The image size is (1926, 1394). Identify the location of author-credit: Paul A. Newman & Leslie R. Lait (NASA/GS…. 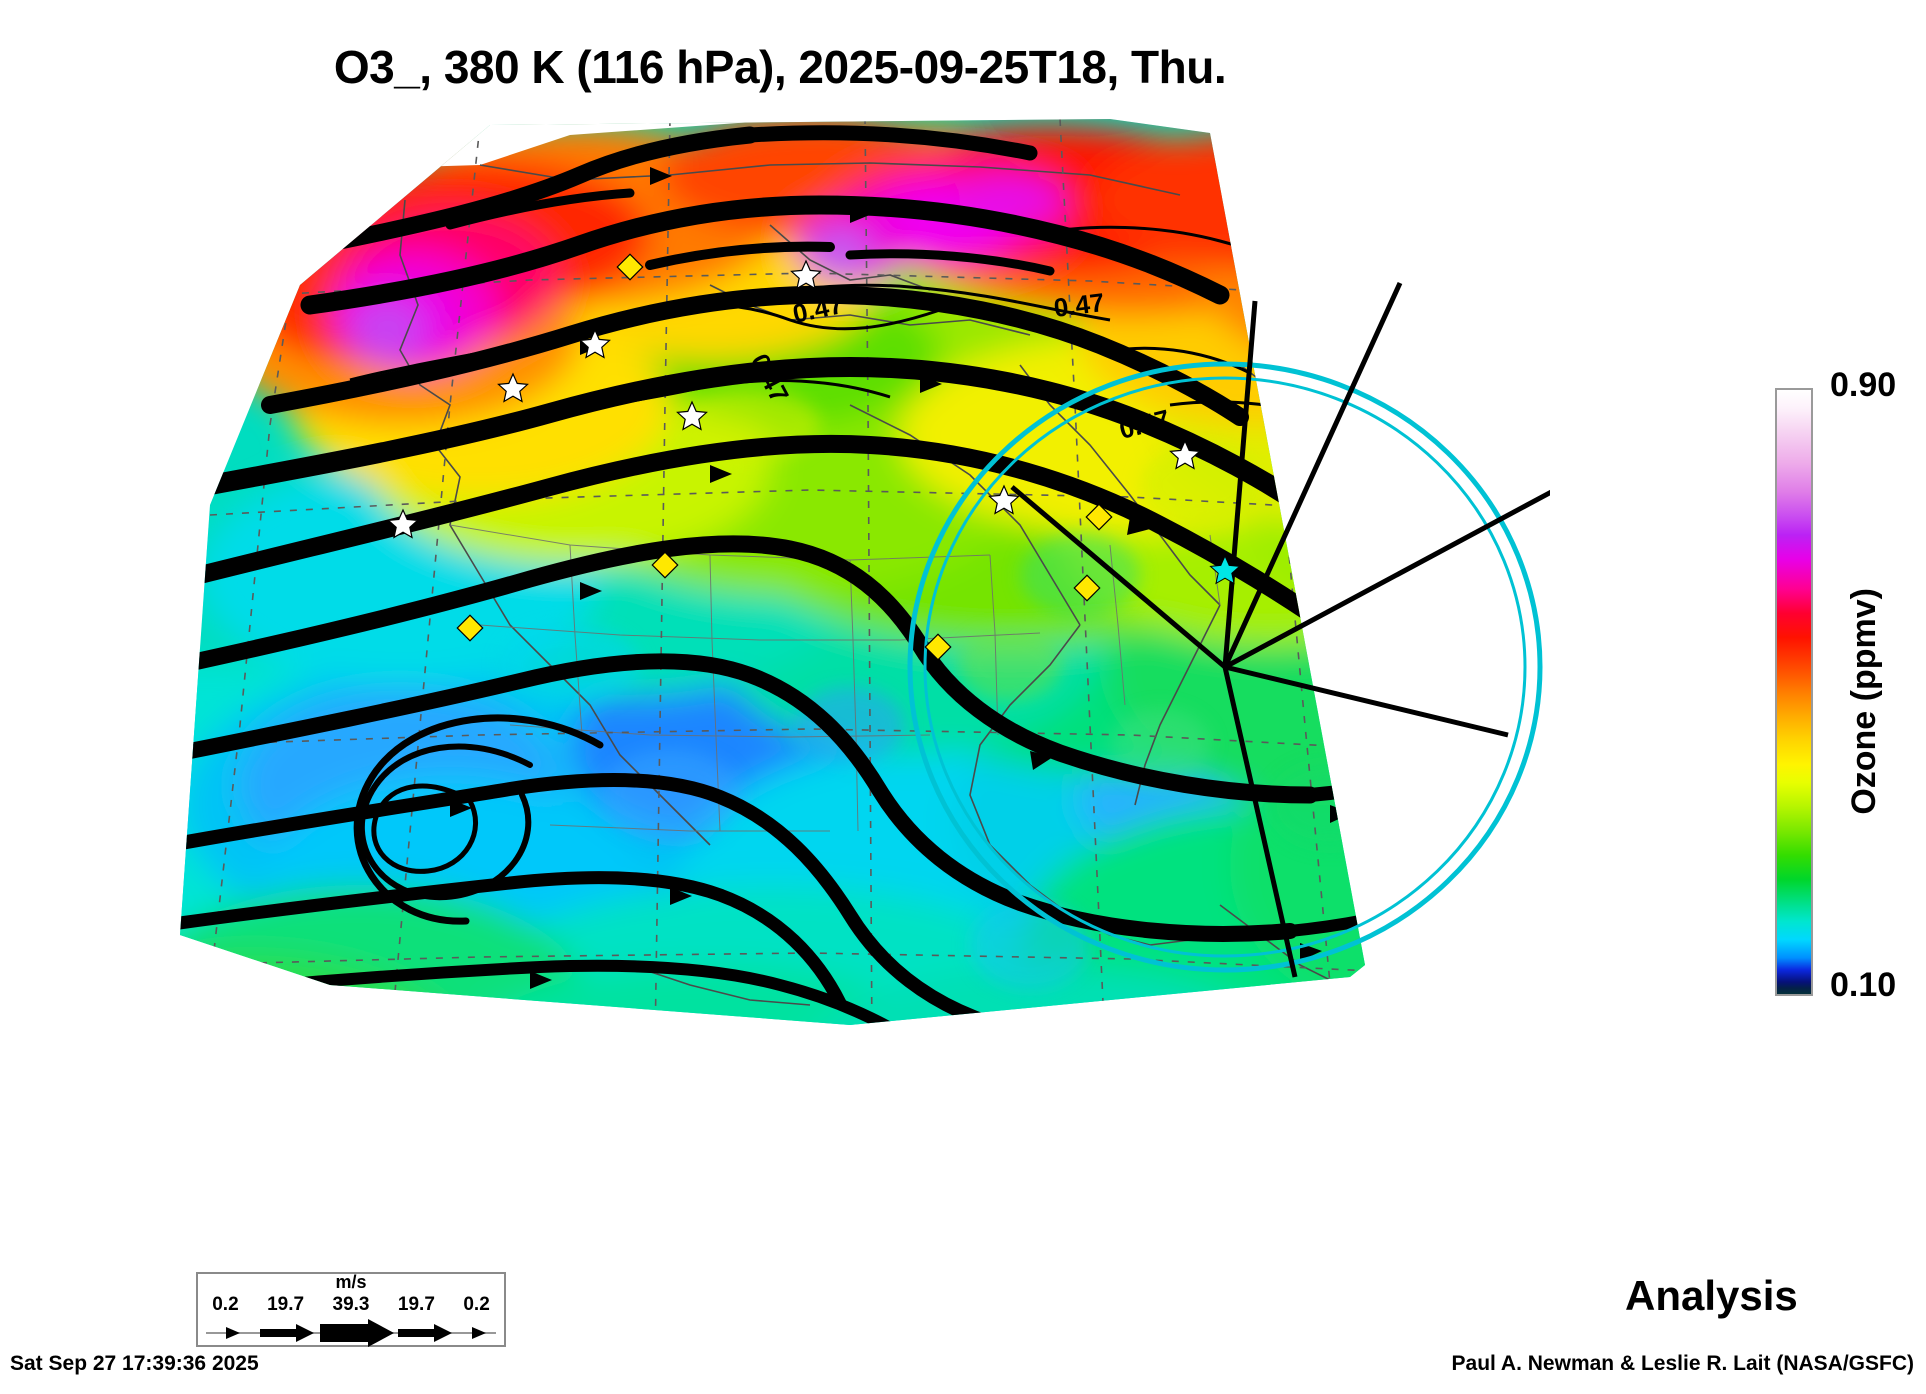
(1682, 1363).